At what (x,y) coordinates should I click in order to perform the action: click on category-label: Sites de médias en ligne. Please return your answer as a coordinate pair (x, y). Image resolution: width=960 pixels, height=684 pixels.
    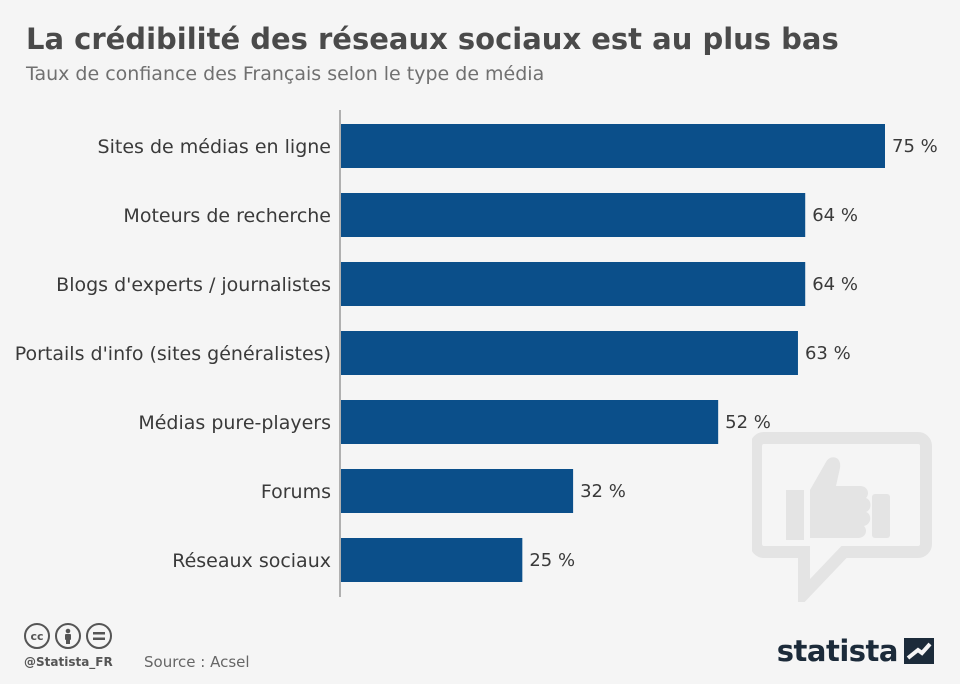
    Looking at the image, I should click on (214, 147).